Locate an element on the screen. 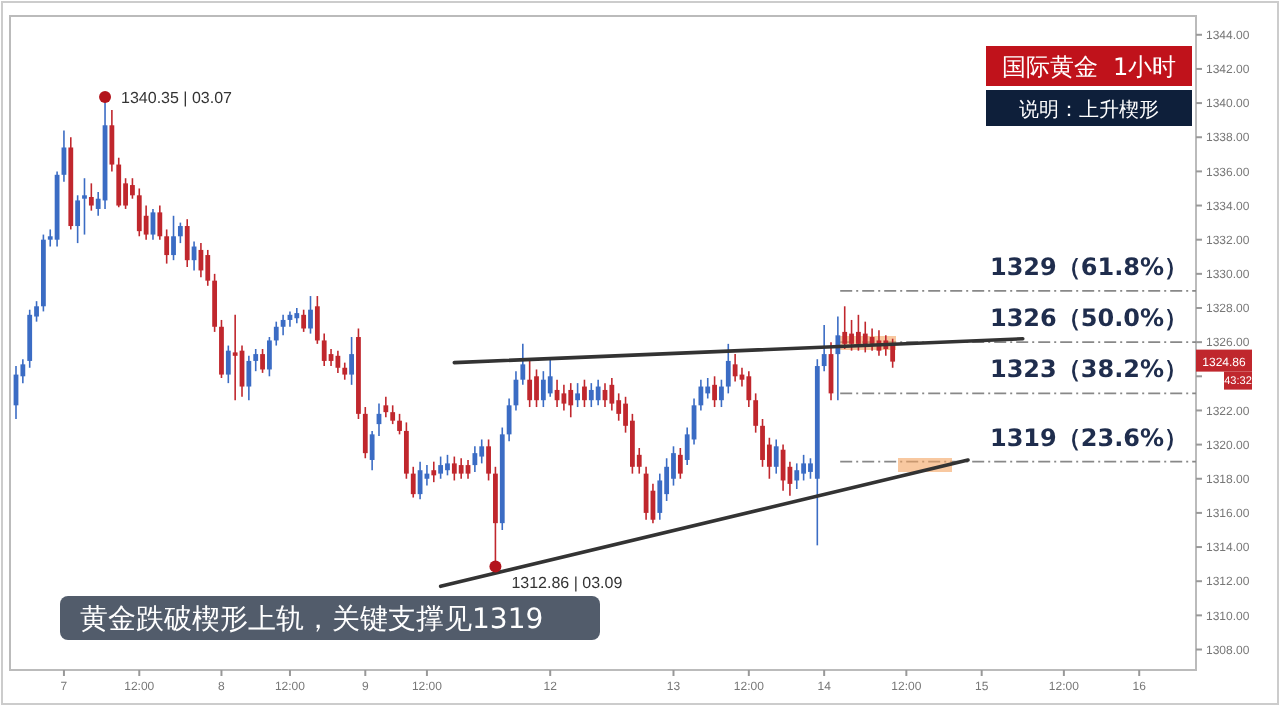  annotation: 黄金跌破楔形上轨，关键支撑见1319 is located at coordinates (312, 620).